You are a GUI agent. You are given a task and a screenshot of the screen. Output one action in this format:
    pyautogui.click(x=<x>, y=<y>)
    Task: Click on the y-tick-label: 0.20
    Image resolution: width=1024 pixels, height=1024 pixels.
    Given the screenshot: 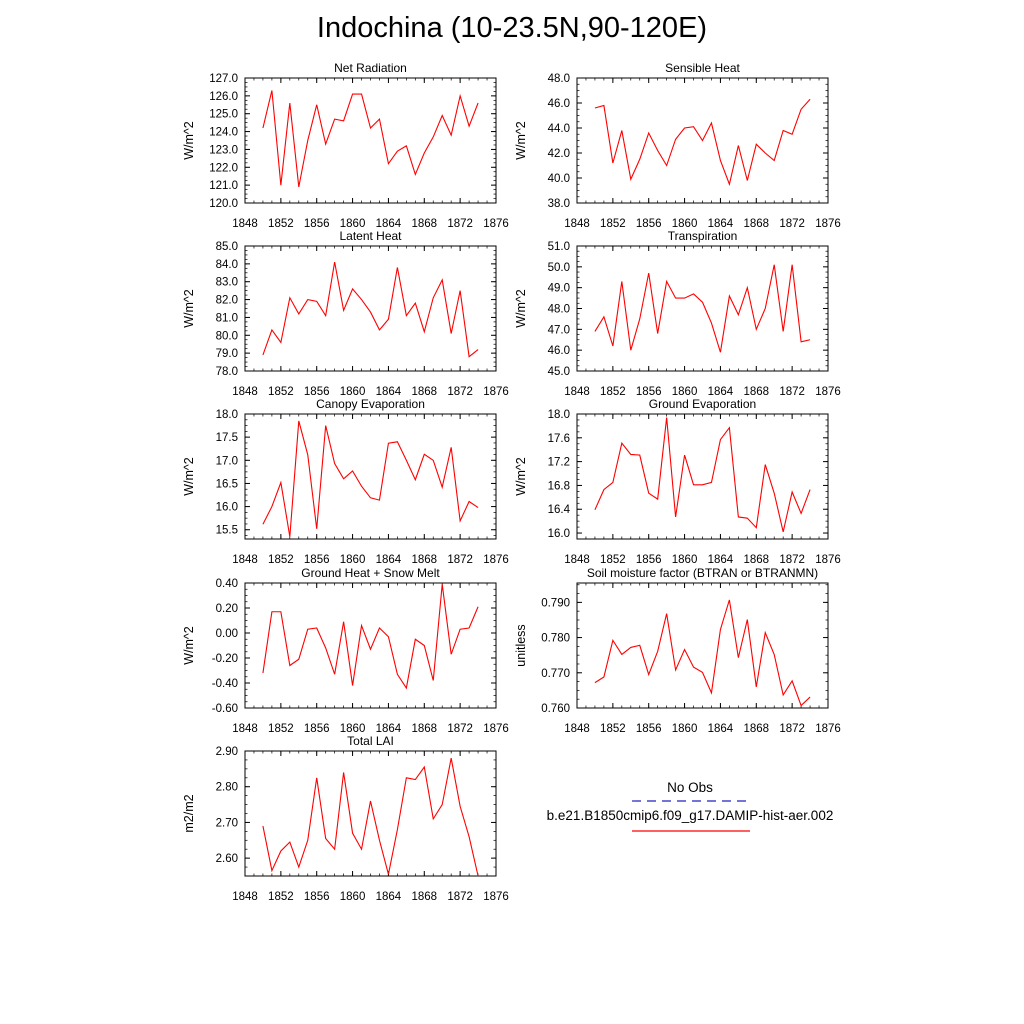 What is the action you would take?
    pyautogui.click(x=227, y=609)
    